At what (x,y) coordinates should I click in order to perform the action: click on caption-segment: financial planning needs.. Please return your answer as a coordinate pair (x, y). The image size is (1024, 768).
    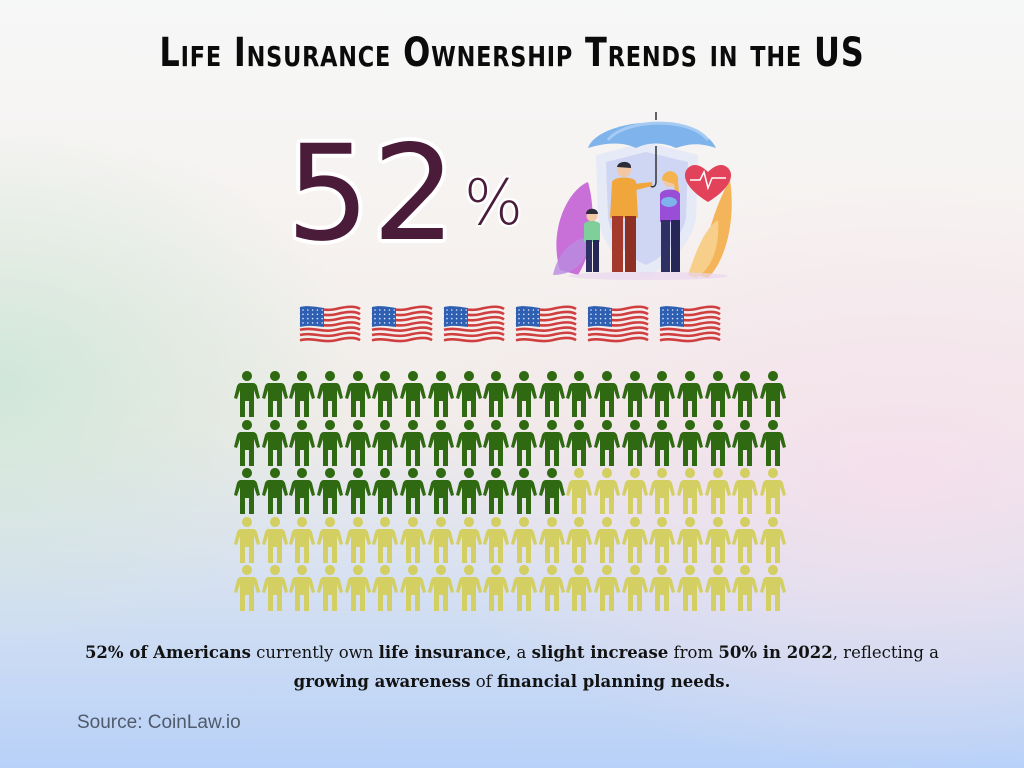
    Looking at the image, I should click on (614, 681).